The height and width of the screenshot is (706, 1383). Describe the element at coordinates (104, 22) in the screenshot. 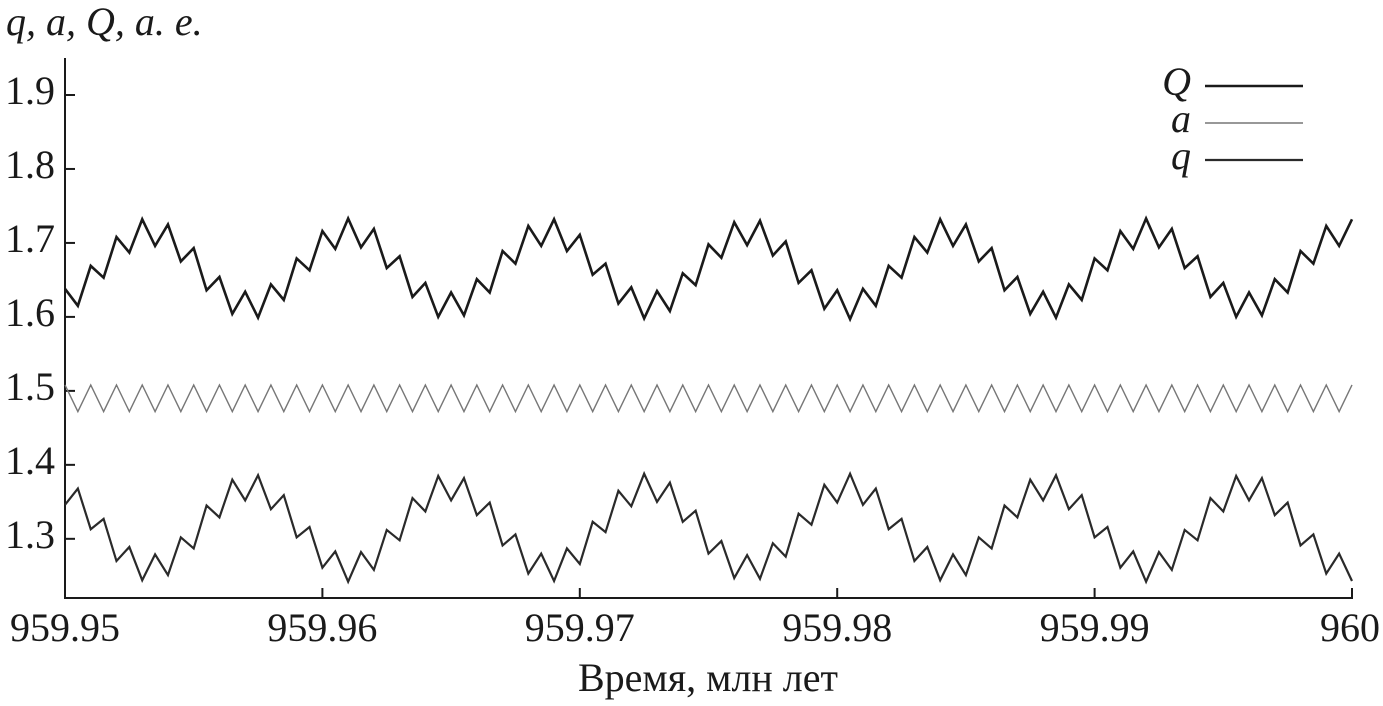

I see `y-axis-title: q, a, Q, а. е.` at that location.